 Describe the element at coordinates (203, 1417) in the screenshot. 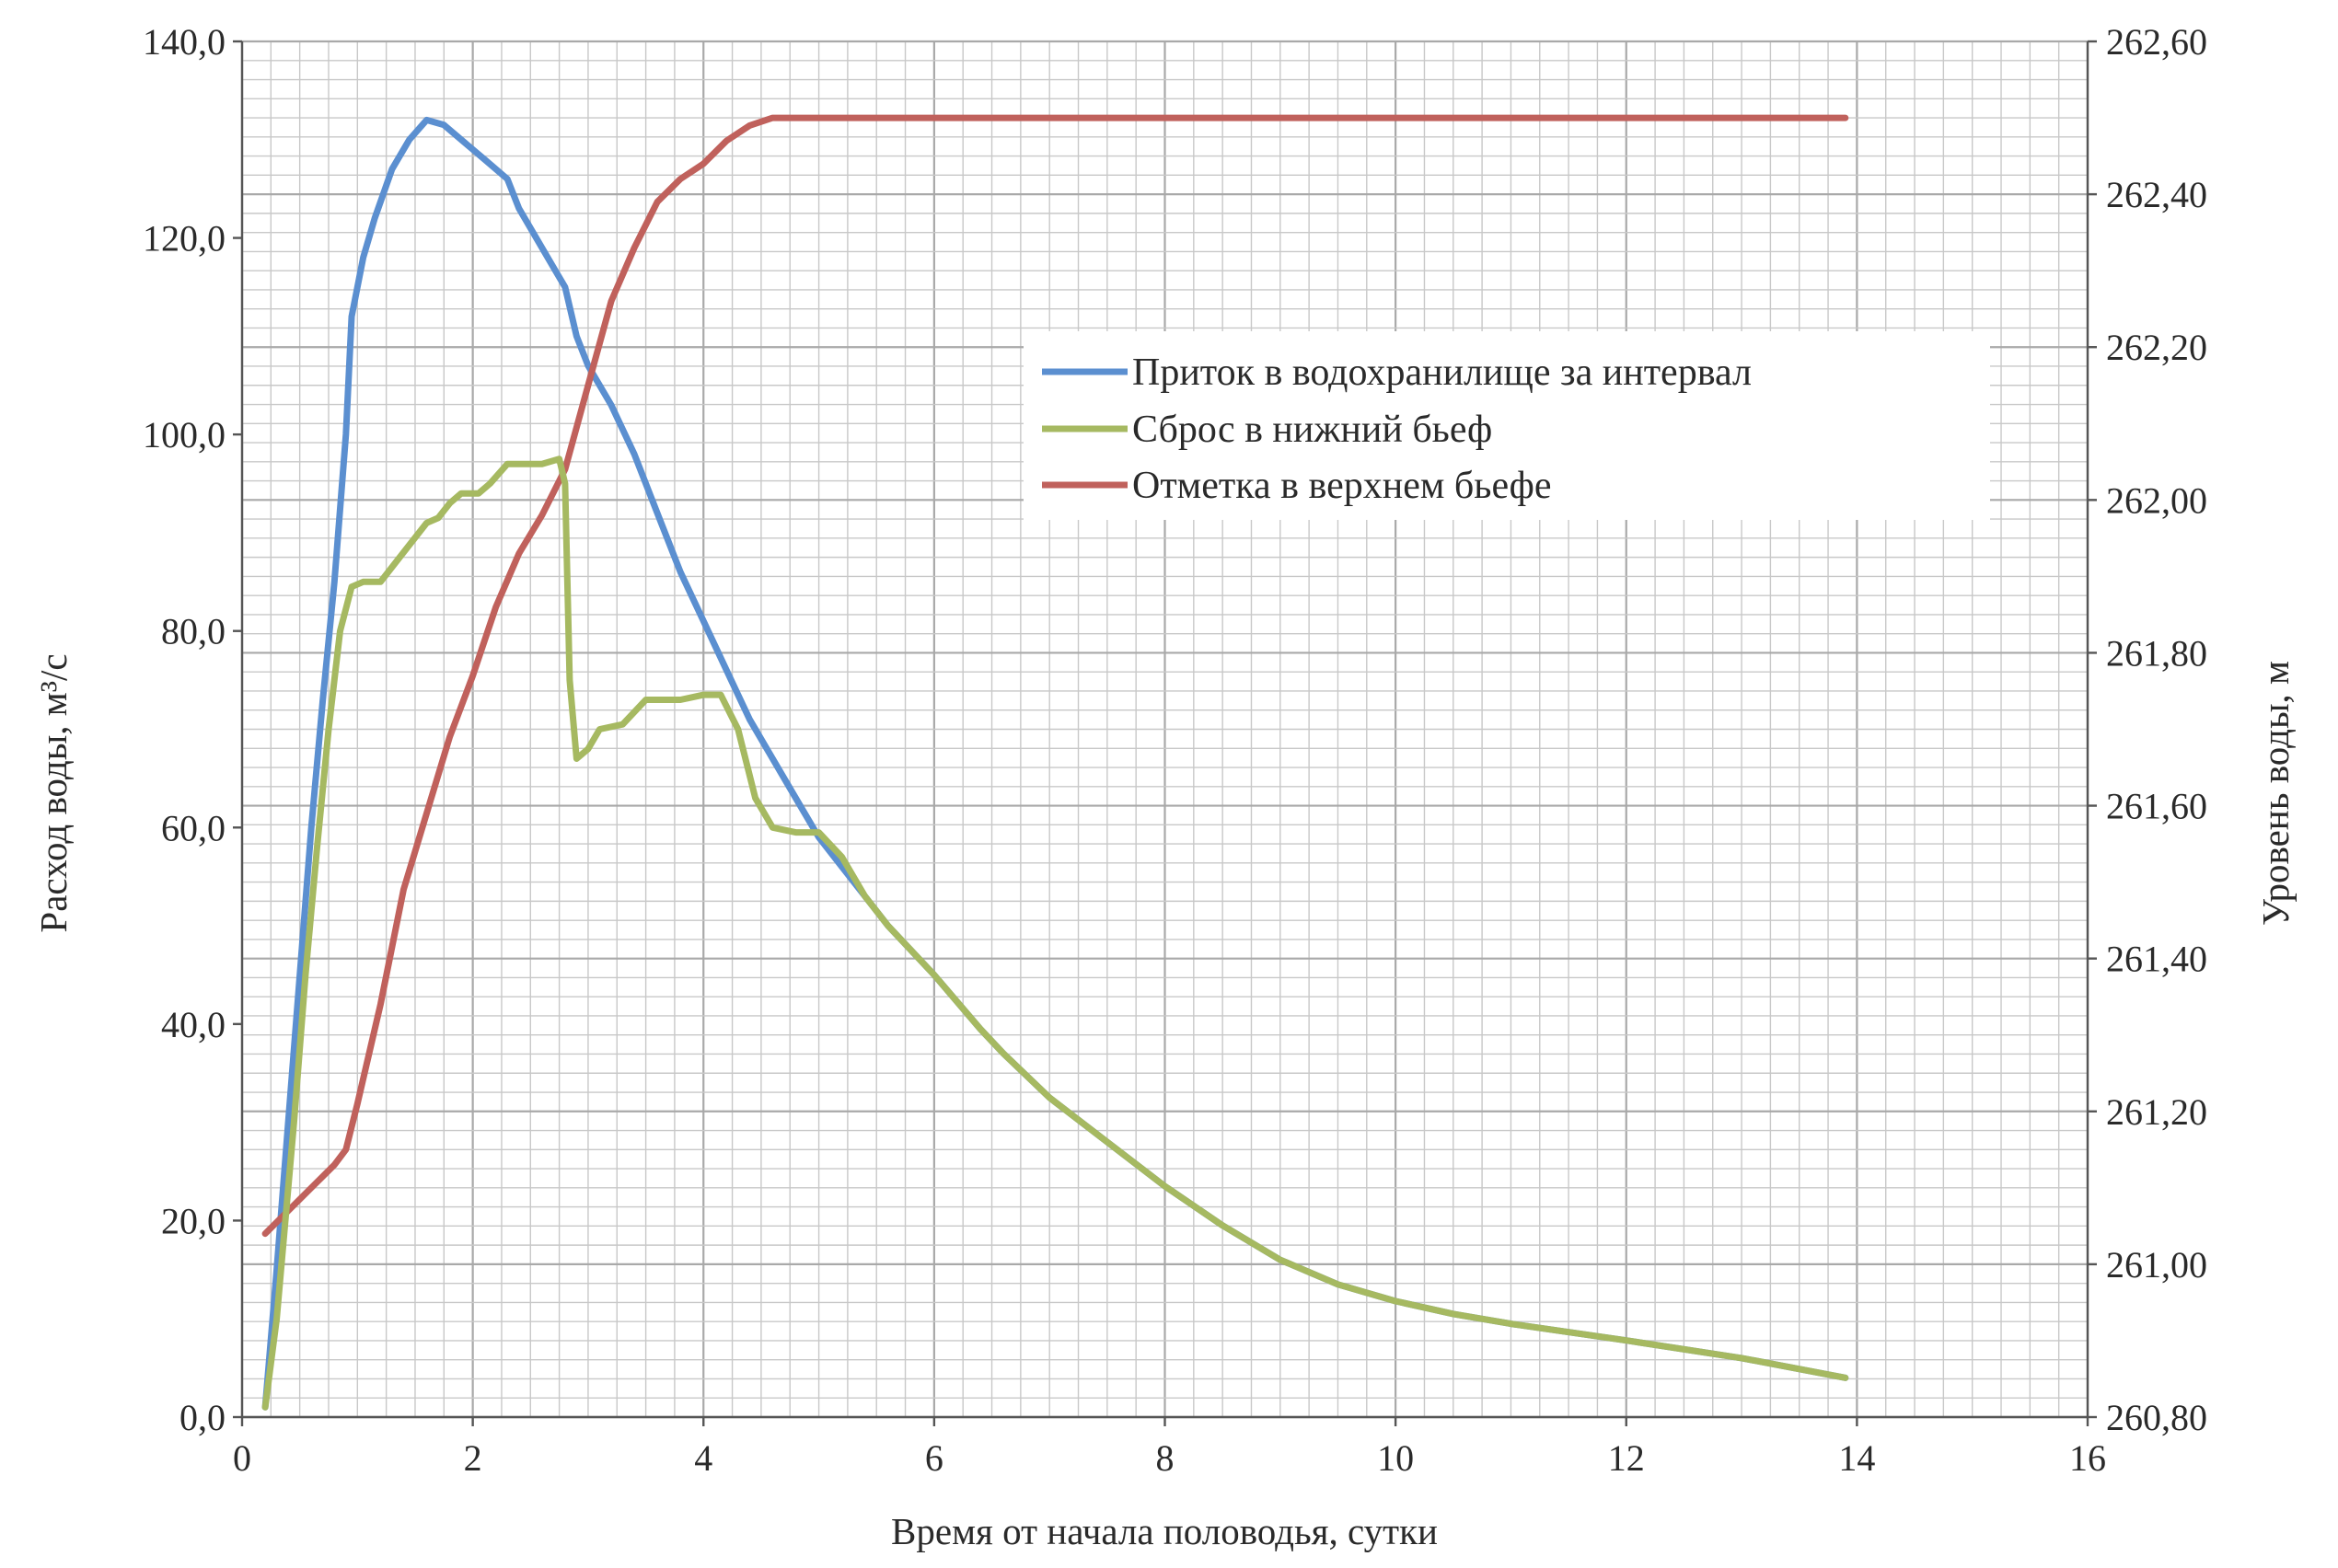

I see `y-left-tick-label: 0,0` at that location.